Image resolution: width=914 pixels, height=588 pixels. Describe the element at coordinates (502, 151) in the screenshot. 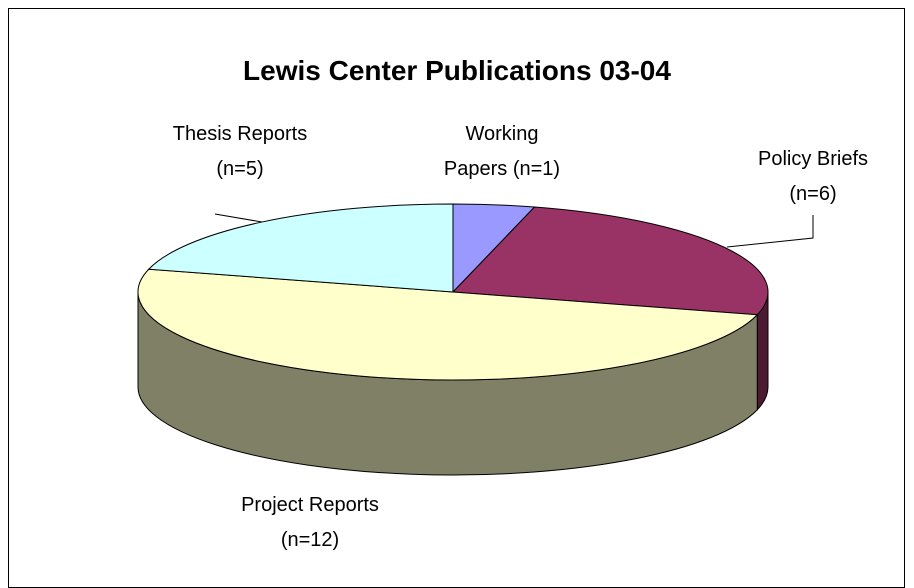

I see `slice-label: Working Papers (n=1)` at that location.